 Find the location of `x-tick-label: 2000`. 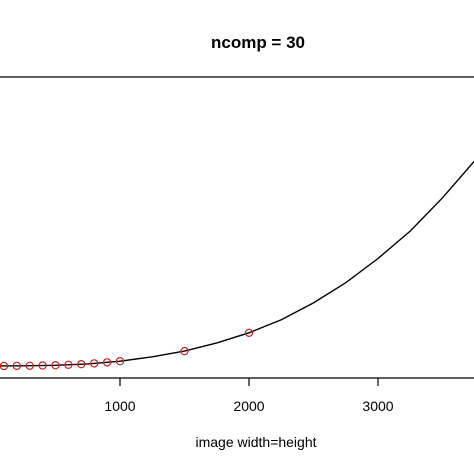

x-tick-label: 2000 is located at coordinates (248, 406).